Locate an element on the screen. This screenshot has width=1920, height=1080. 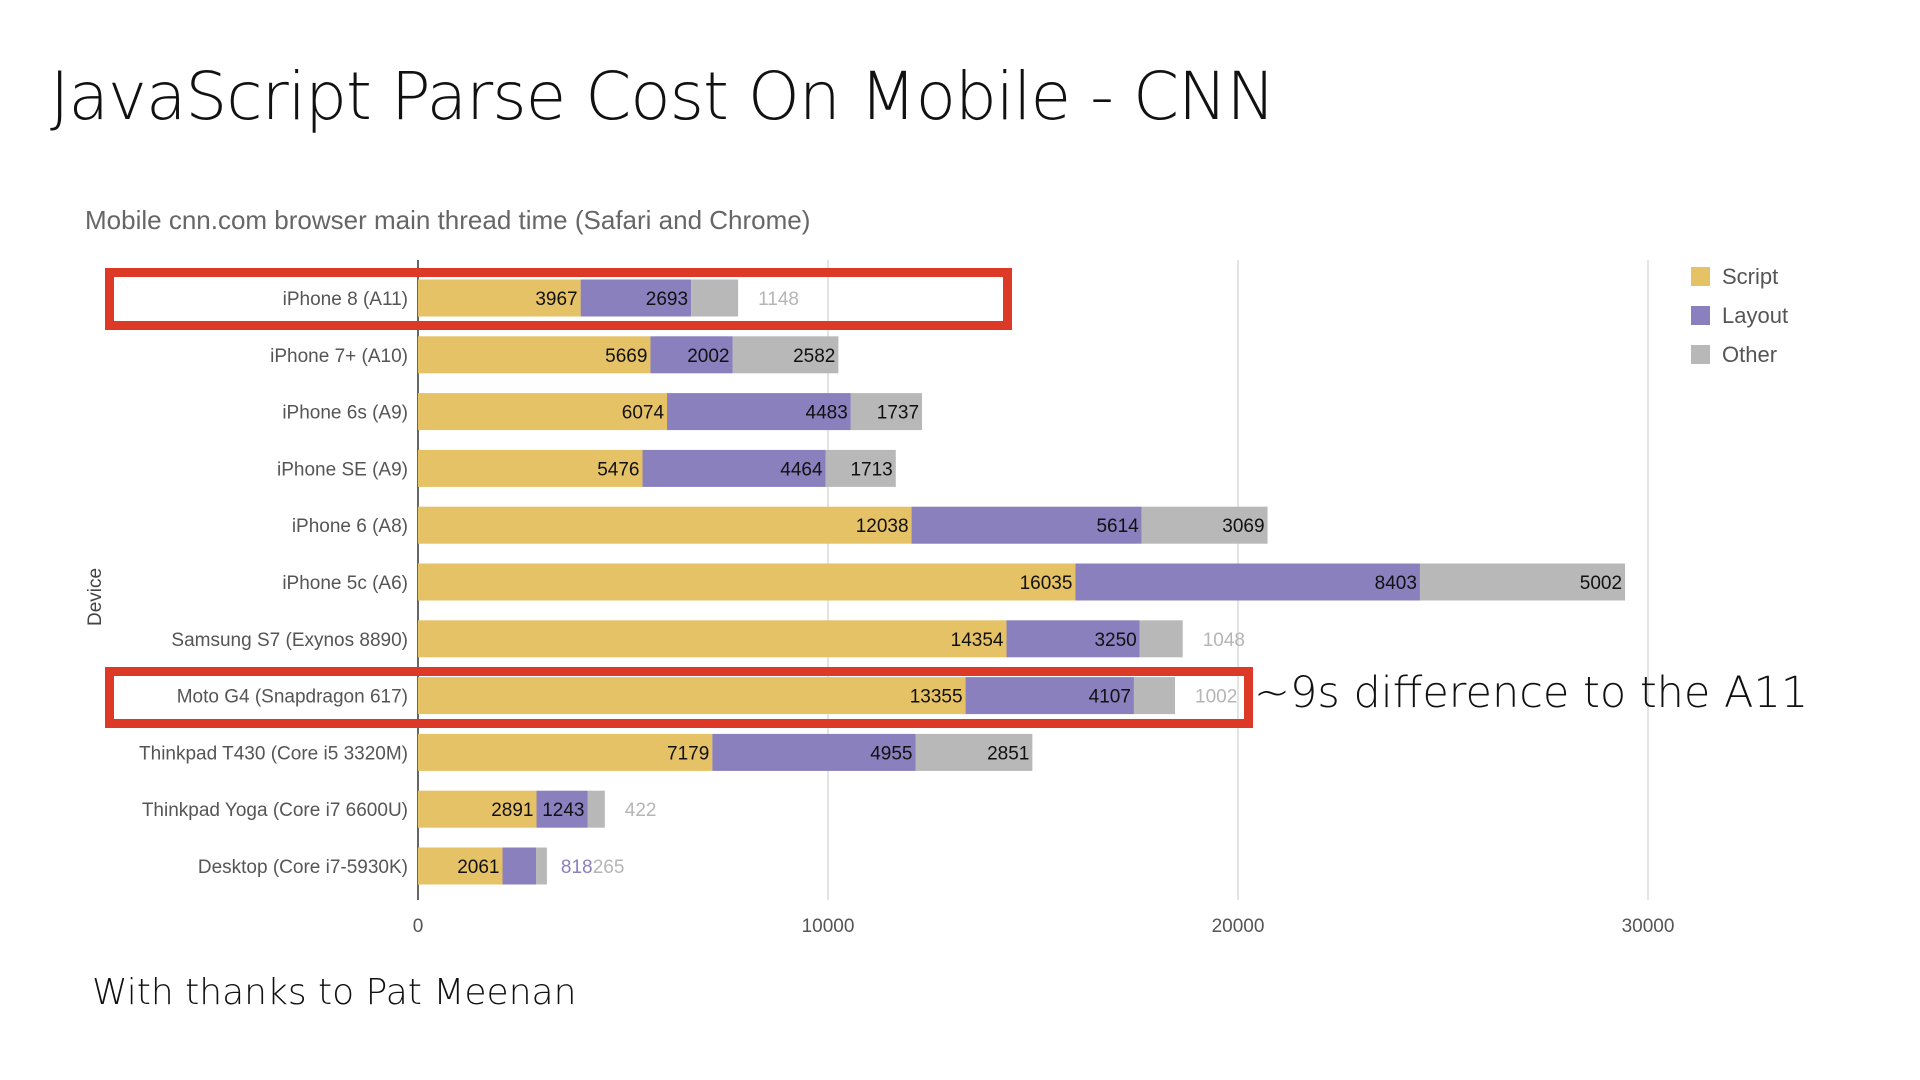
data-label: 5614 is located at coordinates (1117, 526).